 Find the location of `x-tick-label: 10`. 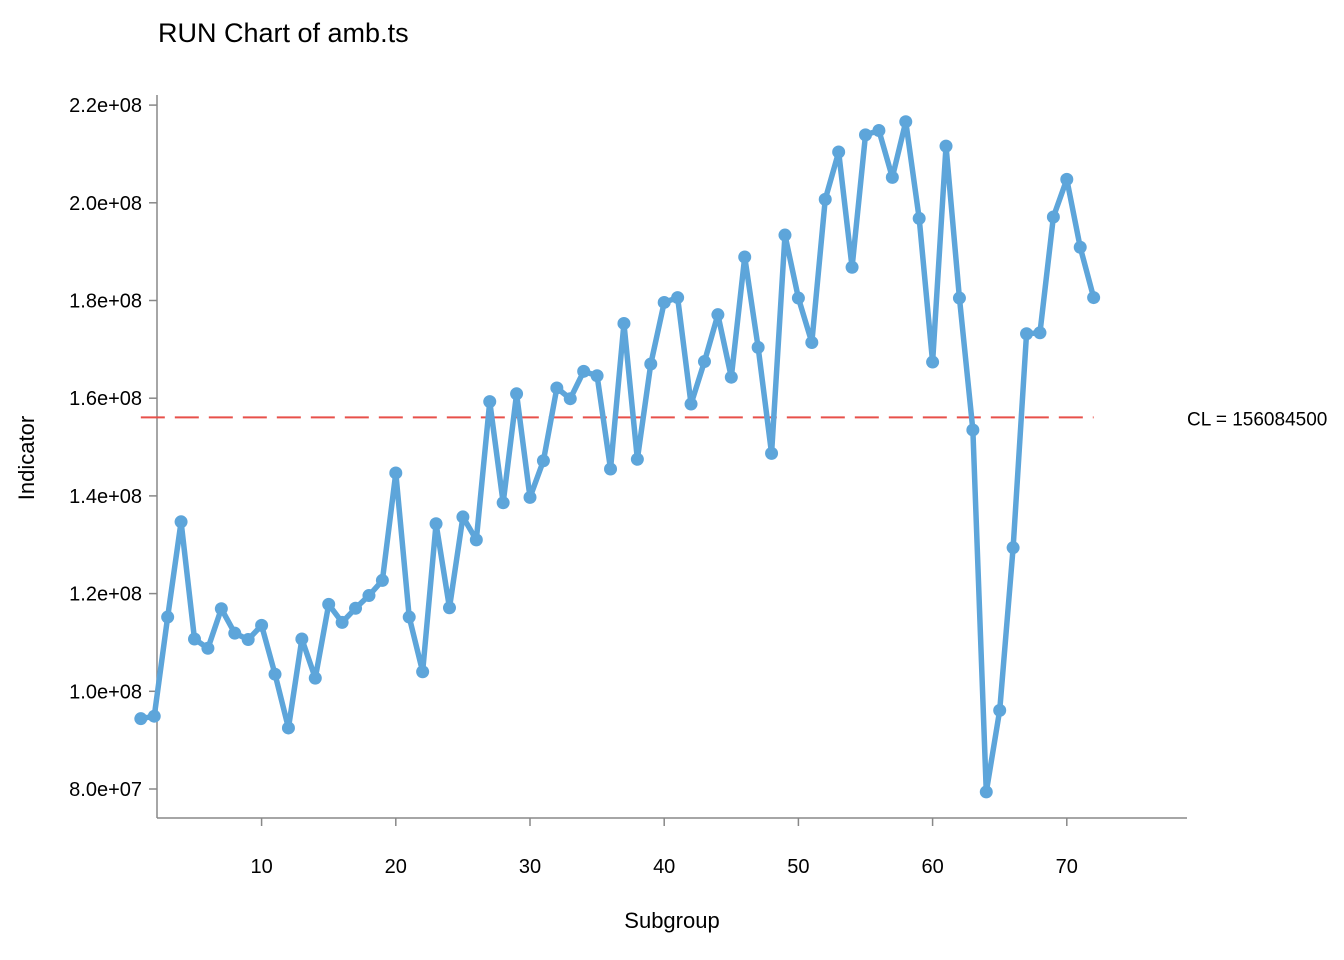

x-tick-label: 10 is located at coordinates (261, 867).